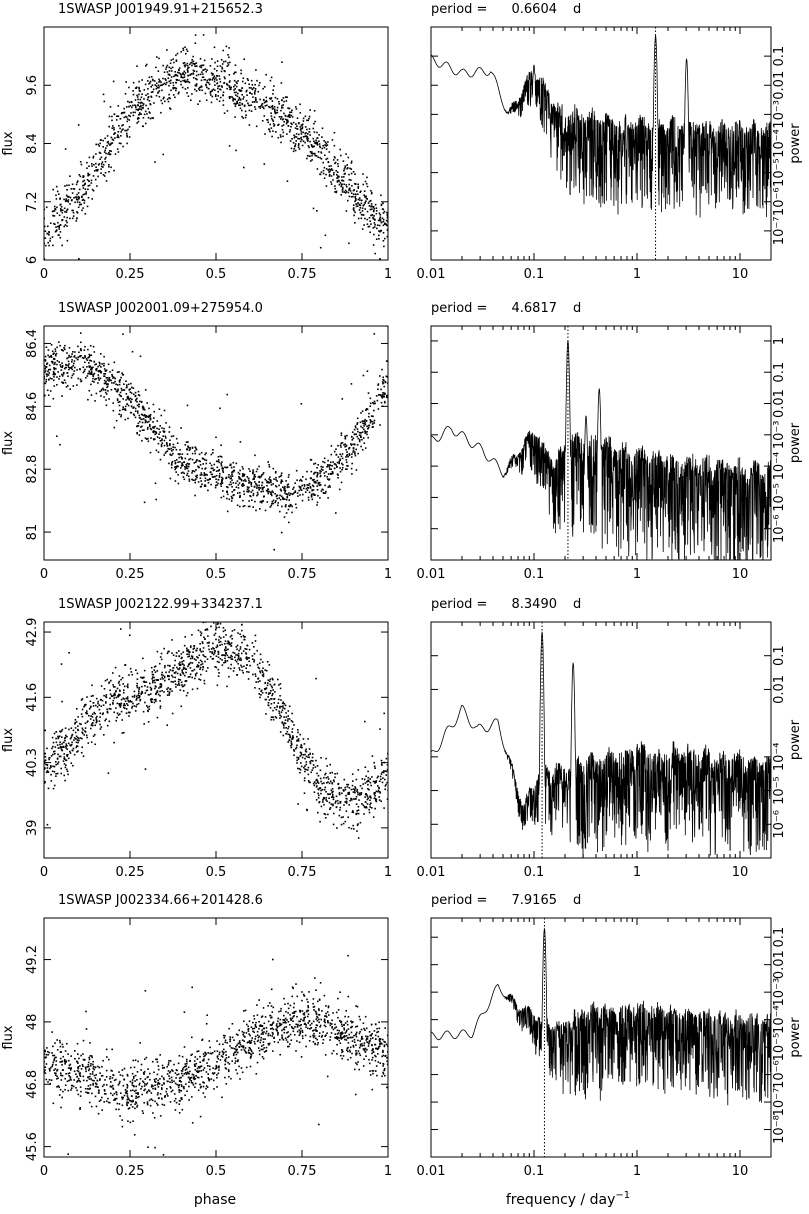  I want to click on plot-frame, so click(216, 740).